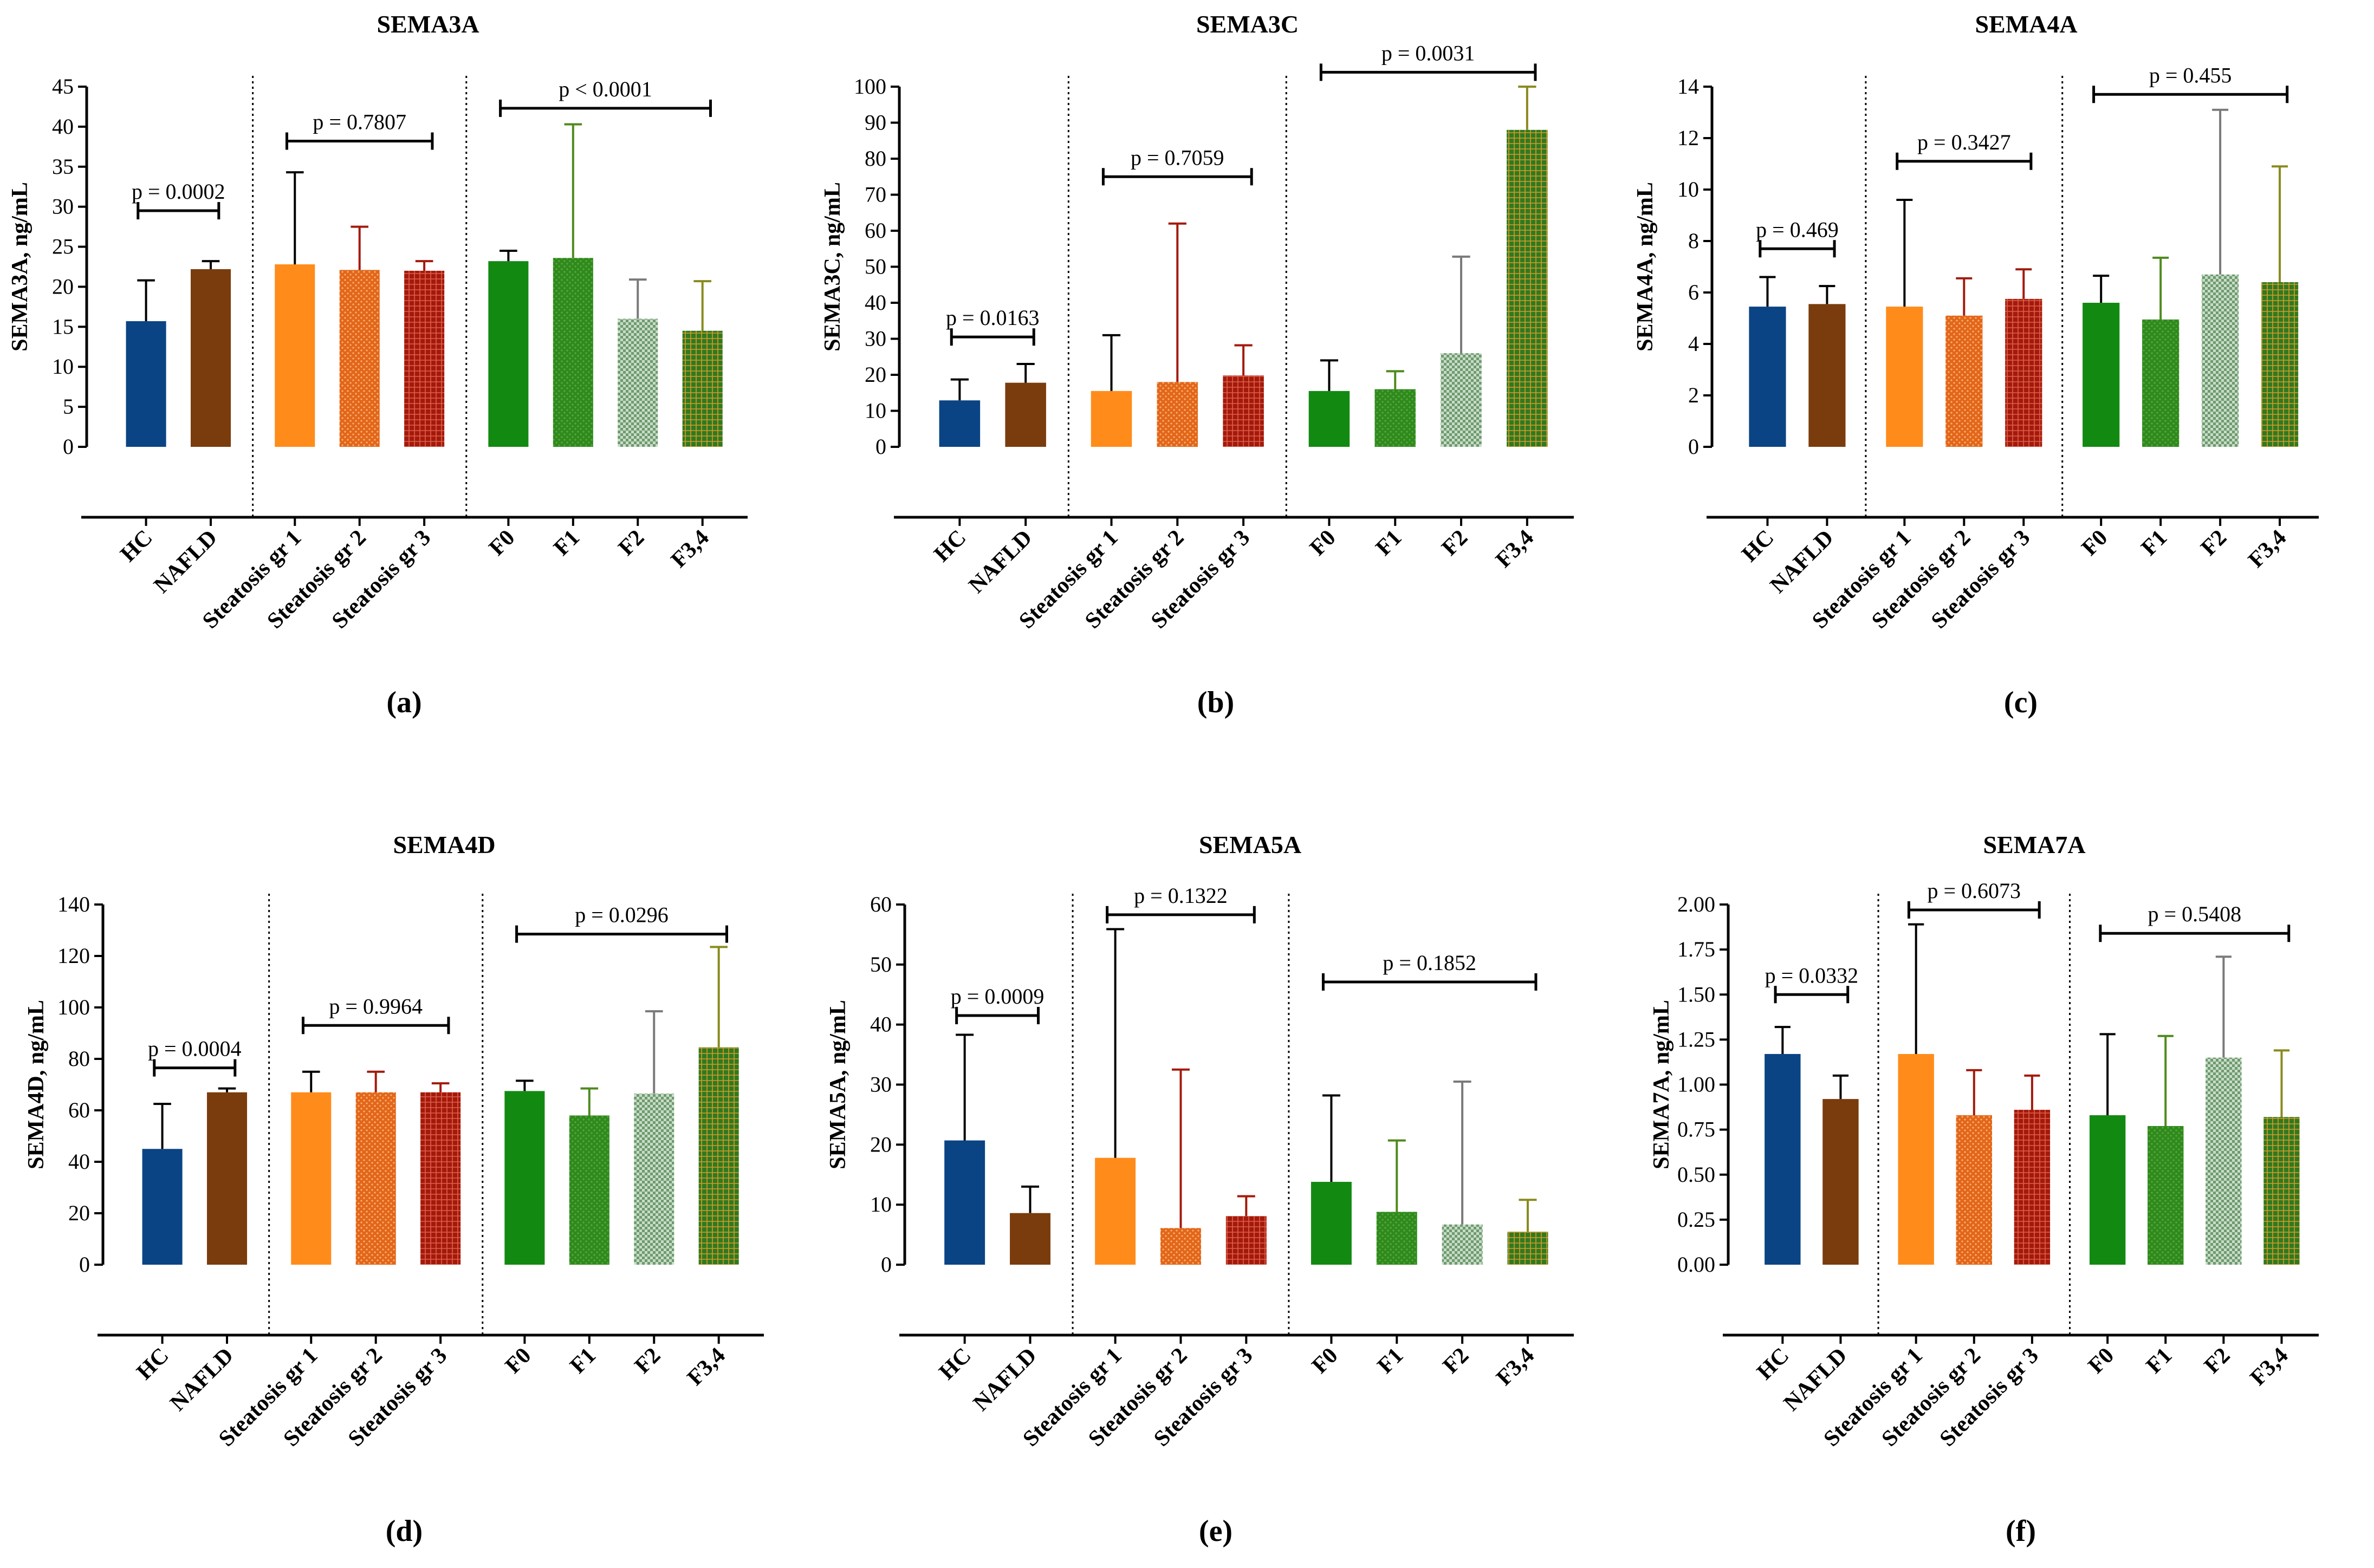  What do you see at coordinates (998, 997) in the screenshot?
I see `p-value-label: p = 0.0009` at bounding box center [998, 997].